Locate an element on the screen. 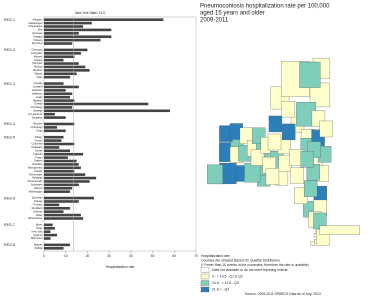 The width and height of the screenshot is (388, 300). y-tick-label: Franklin is located at coordinates (38, 154).